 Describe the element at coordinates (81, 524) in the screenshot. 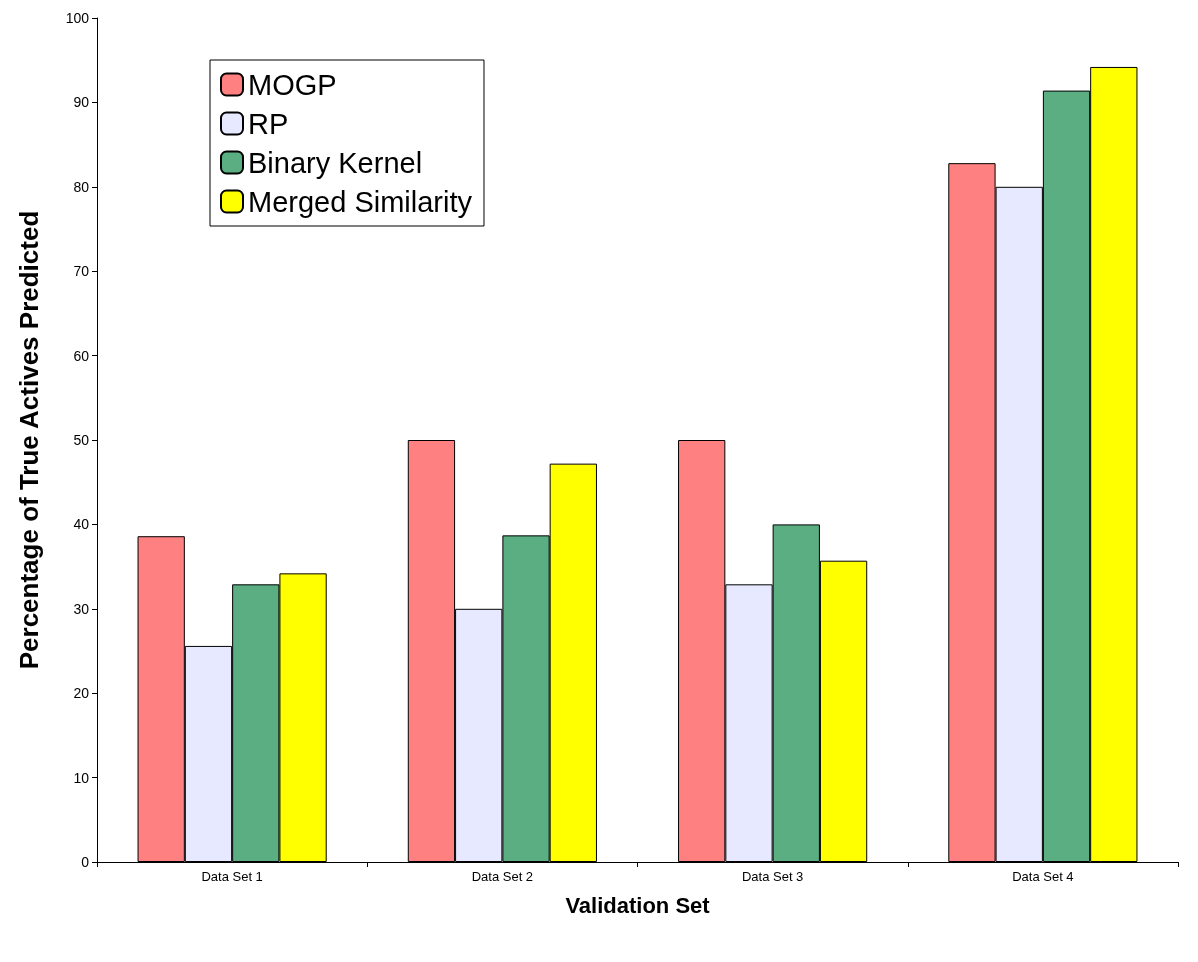

I see `y-tick-label: 40` at that location.